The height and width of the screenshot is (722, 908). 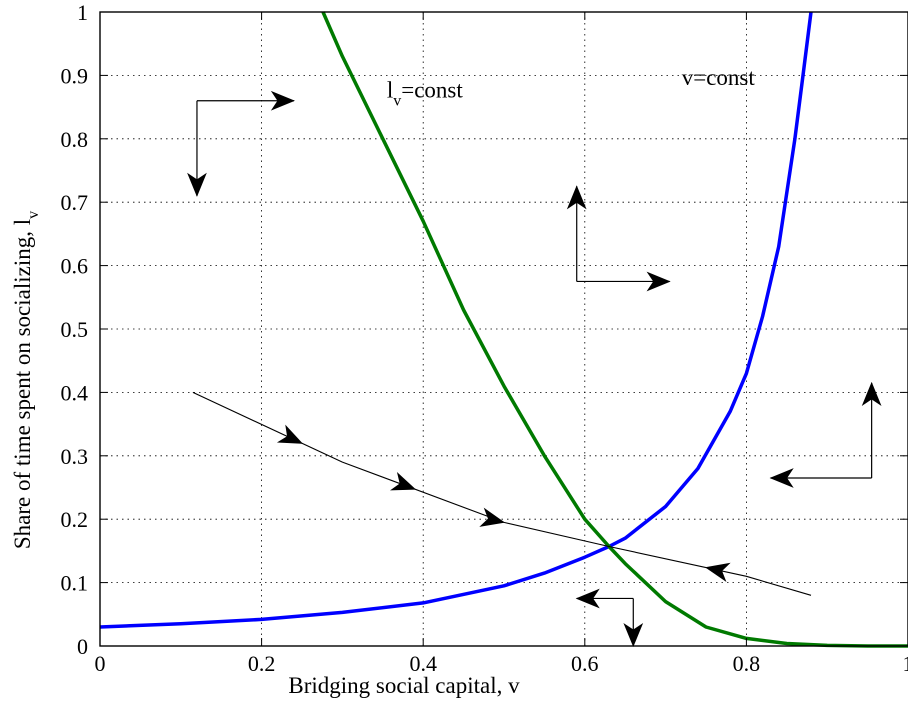 What do you see at coordinates (75, 266) in the screenshot?
I see `y-tick-label-6: 0.6` at bounding box center [75, 266].